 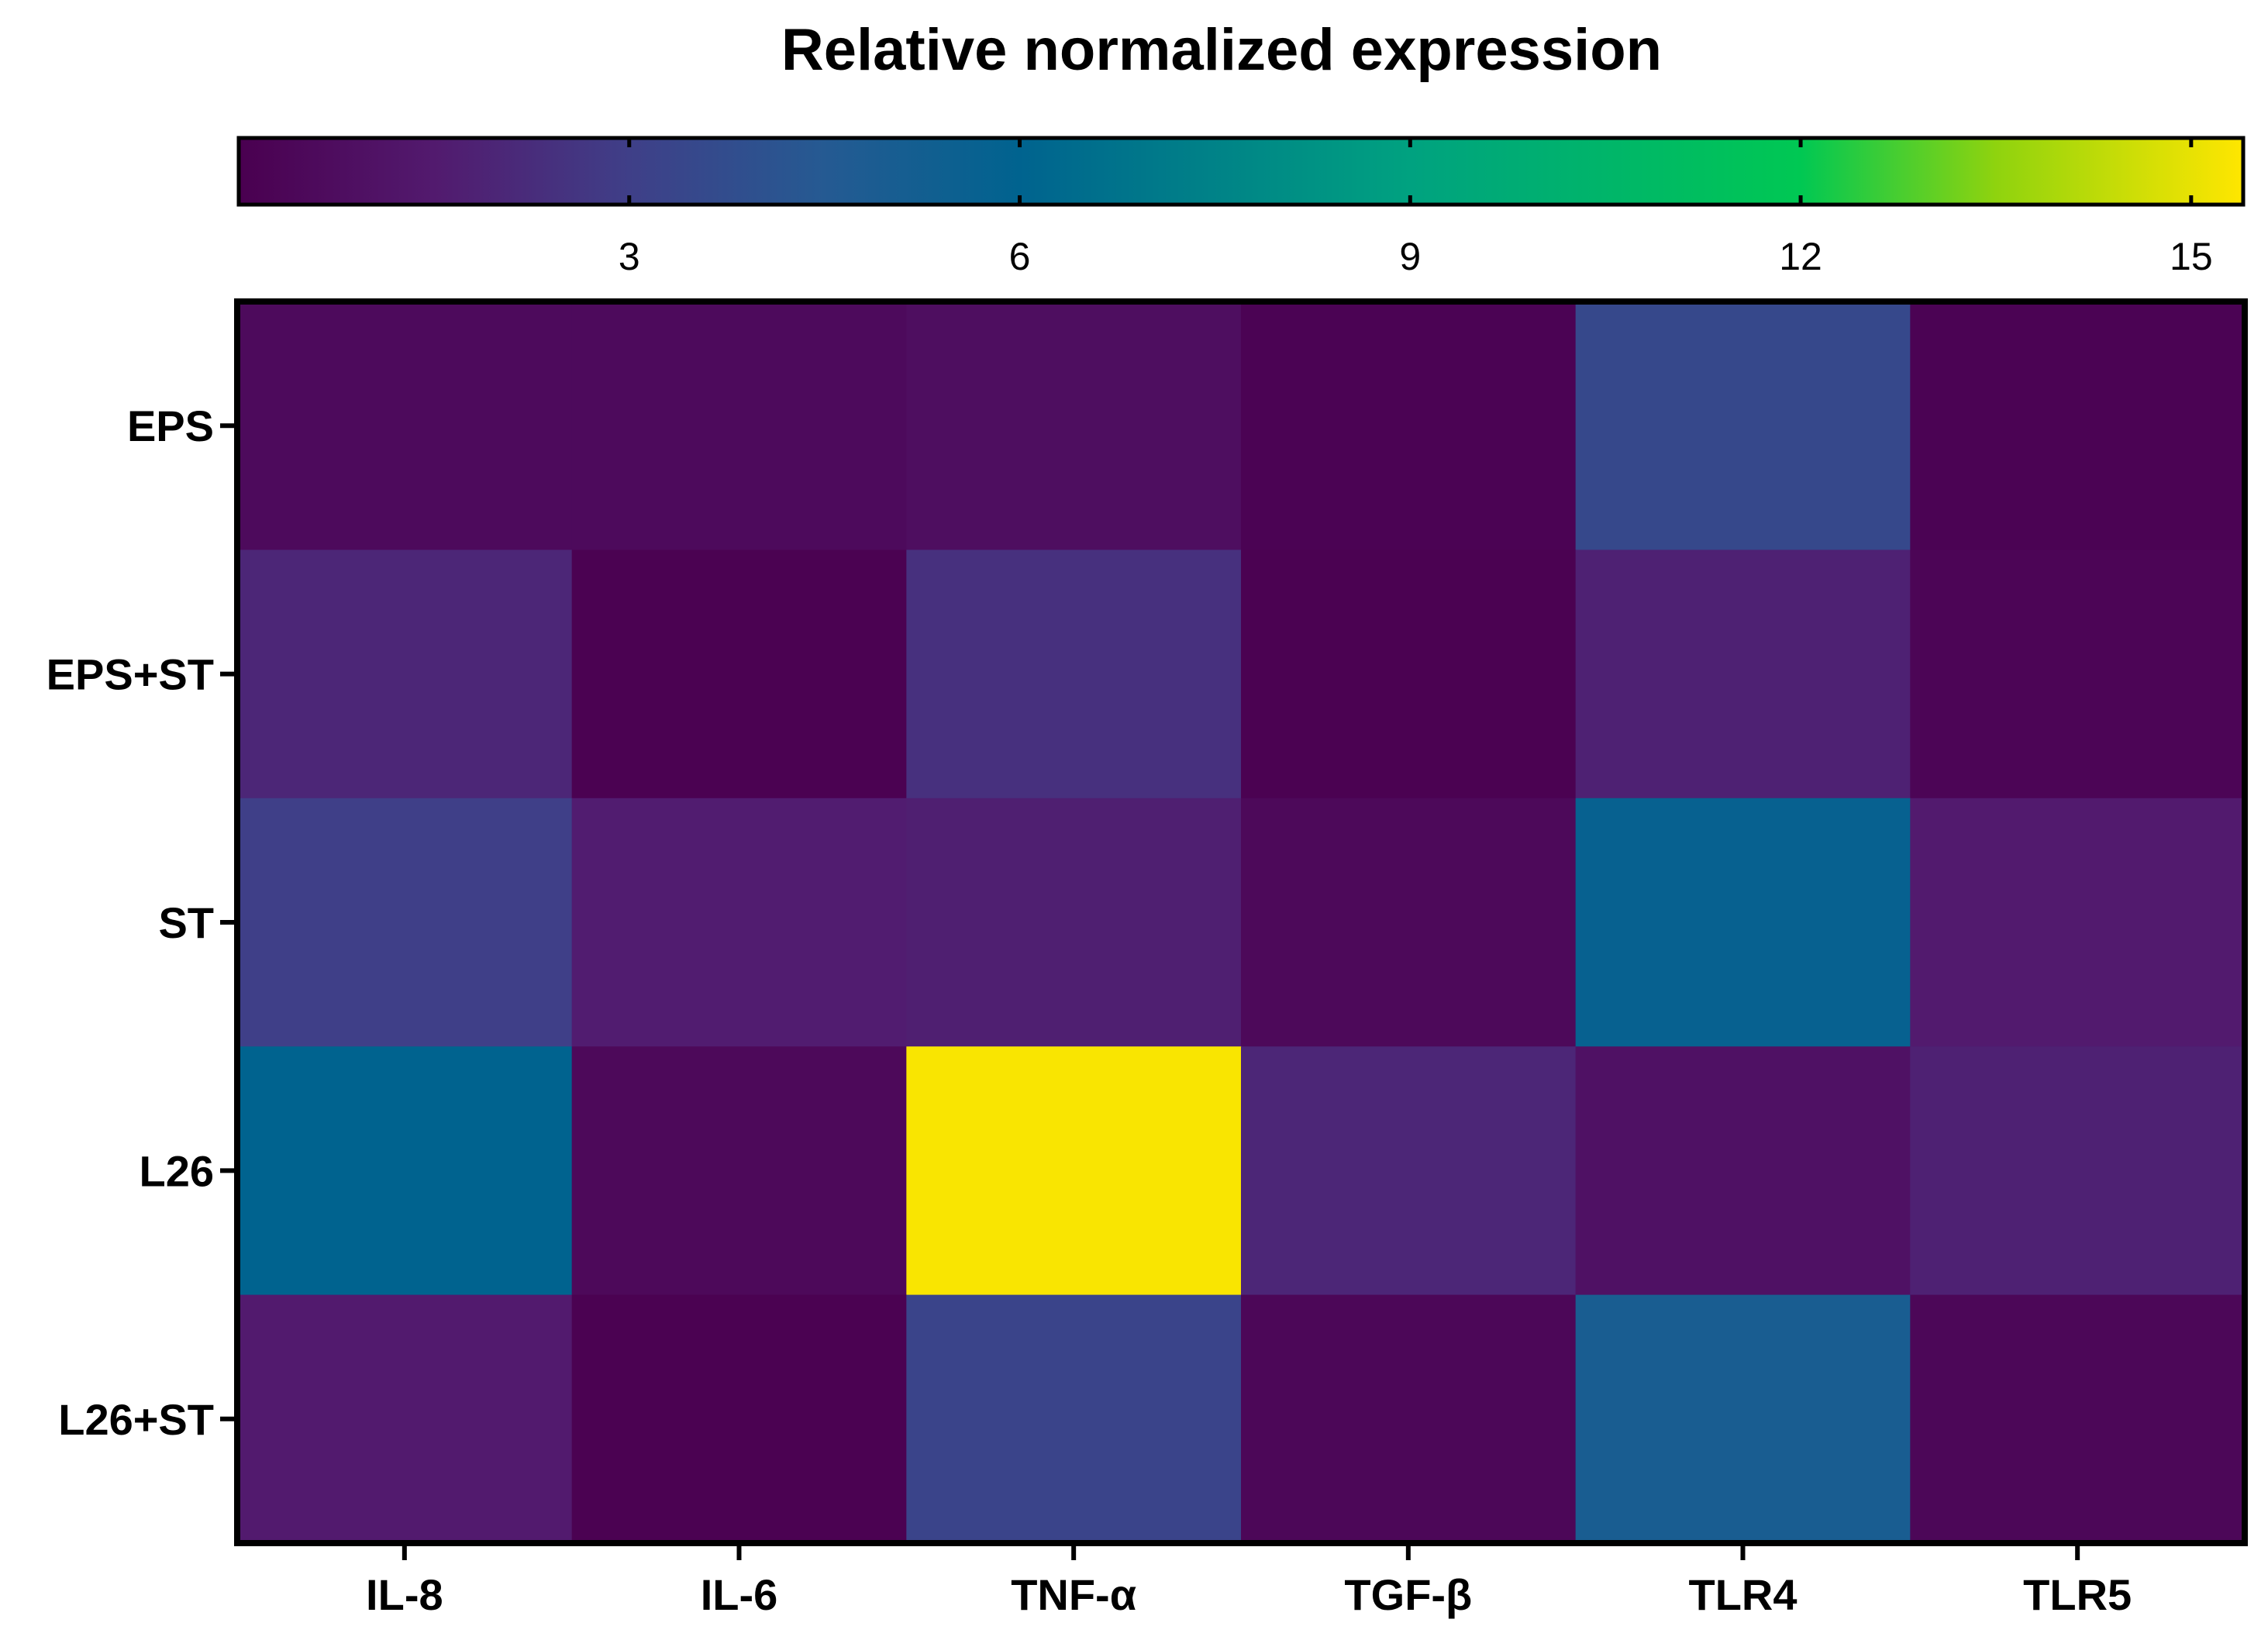 I want to click on chart-title: Relative normalized expression, so click(x=1221, y=50).